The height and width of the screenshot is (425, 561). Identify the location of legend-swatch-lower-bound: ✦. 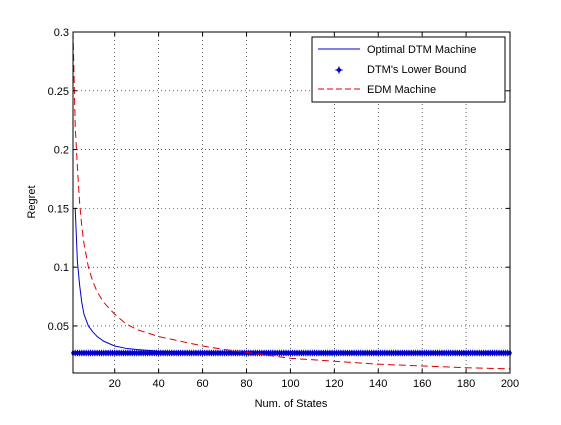
(338, 71).